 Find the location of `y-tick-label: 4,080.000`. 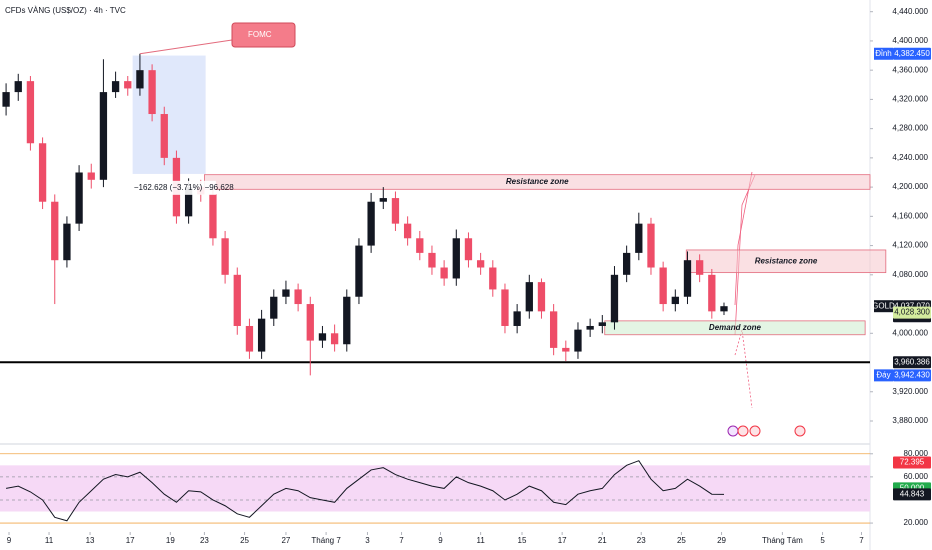

y-tick-label: 4,080.000 is located at coordinates (910, 274).